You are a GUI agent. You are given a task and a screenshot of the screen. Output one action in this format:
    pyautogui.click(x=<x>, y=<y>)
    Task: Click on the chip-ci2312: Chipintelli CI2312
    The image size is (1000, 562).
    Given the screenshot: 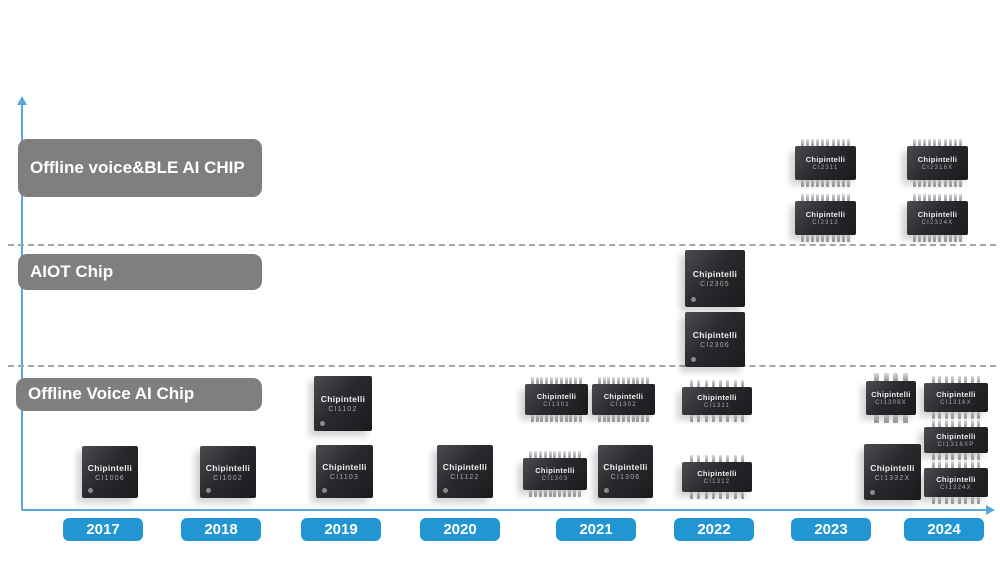 What is the action you would take?
    pyautogui.click(x=825, y=218)
    